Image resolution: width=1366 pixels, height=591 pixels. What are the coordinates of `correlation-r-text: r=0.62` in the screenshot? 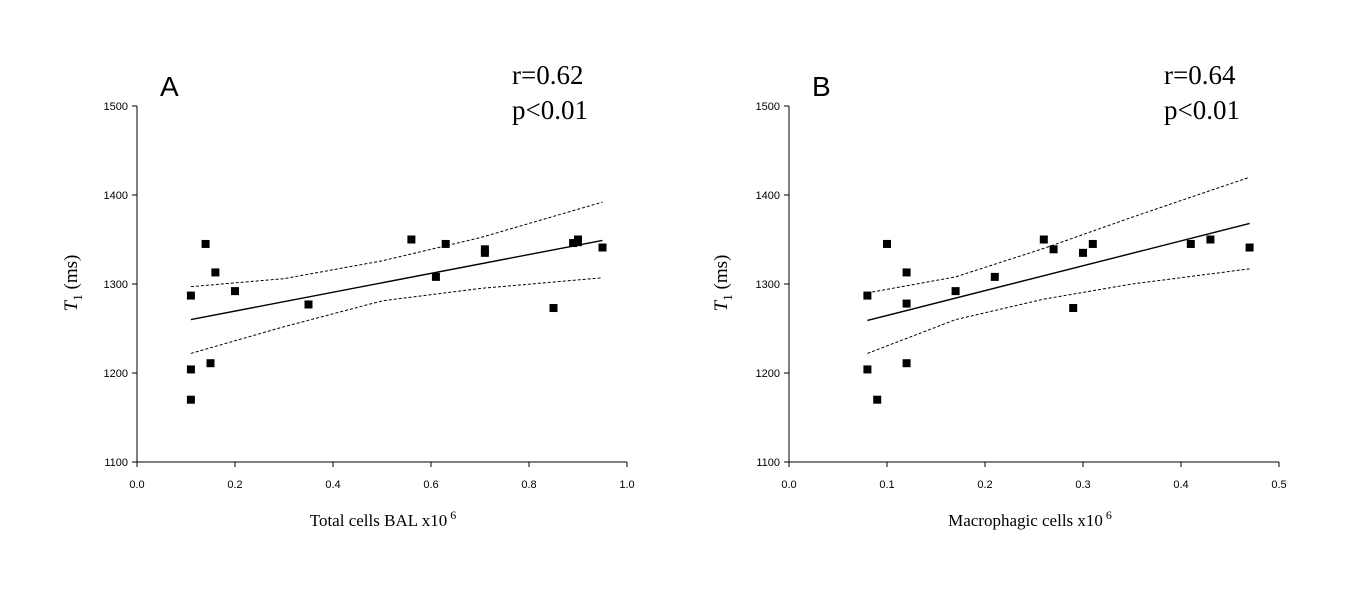 It's located at (547, 75).